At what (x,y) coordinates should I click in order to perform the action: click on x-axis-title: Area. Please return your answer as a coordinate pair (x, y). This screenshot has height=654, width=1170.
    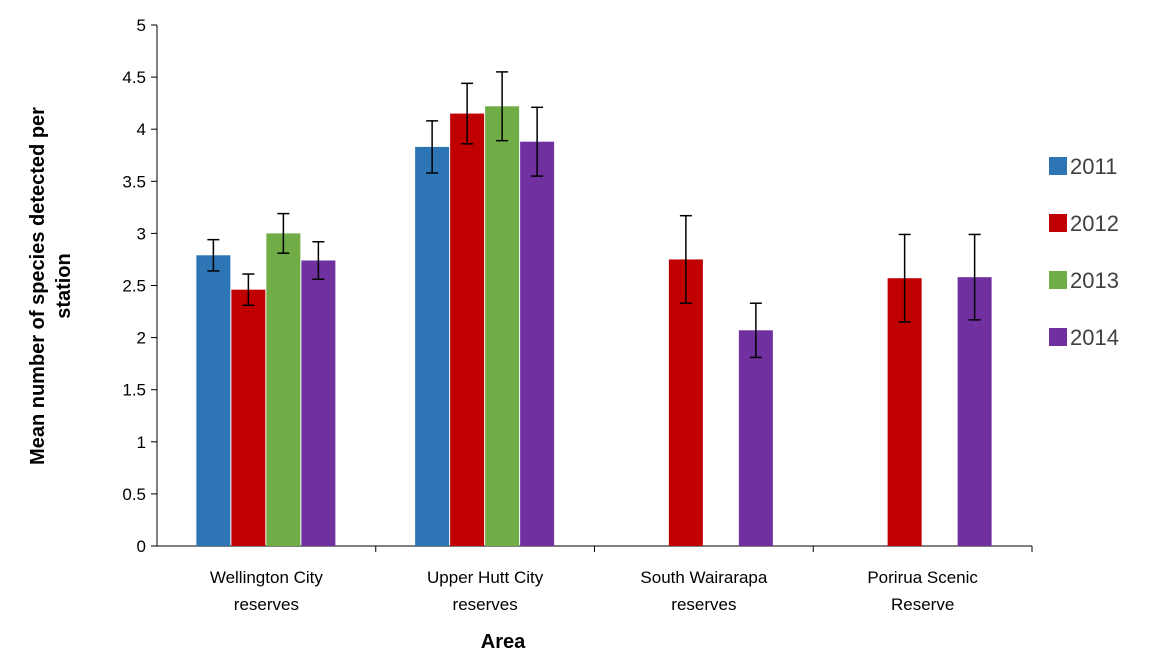
    Looking at the image, I should click on (503, 642).